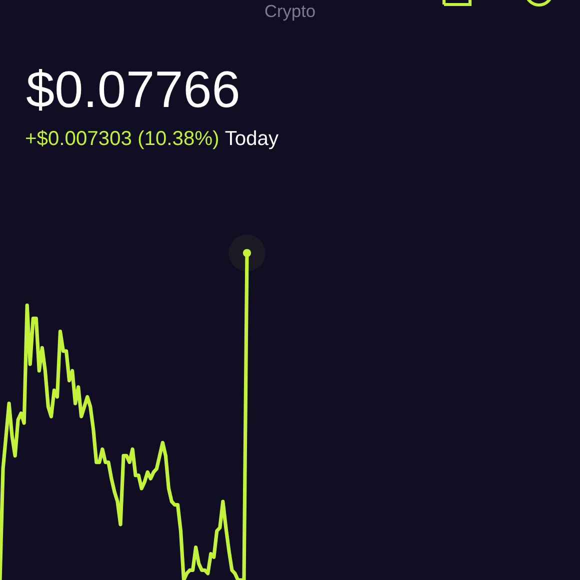 This screenshot has height=580, width=580. What do you see at coordinates (132, 89) in the screenshot?
I see `chart-subtitle: $0.07766` at bounding box center [132, 89].